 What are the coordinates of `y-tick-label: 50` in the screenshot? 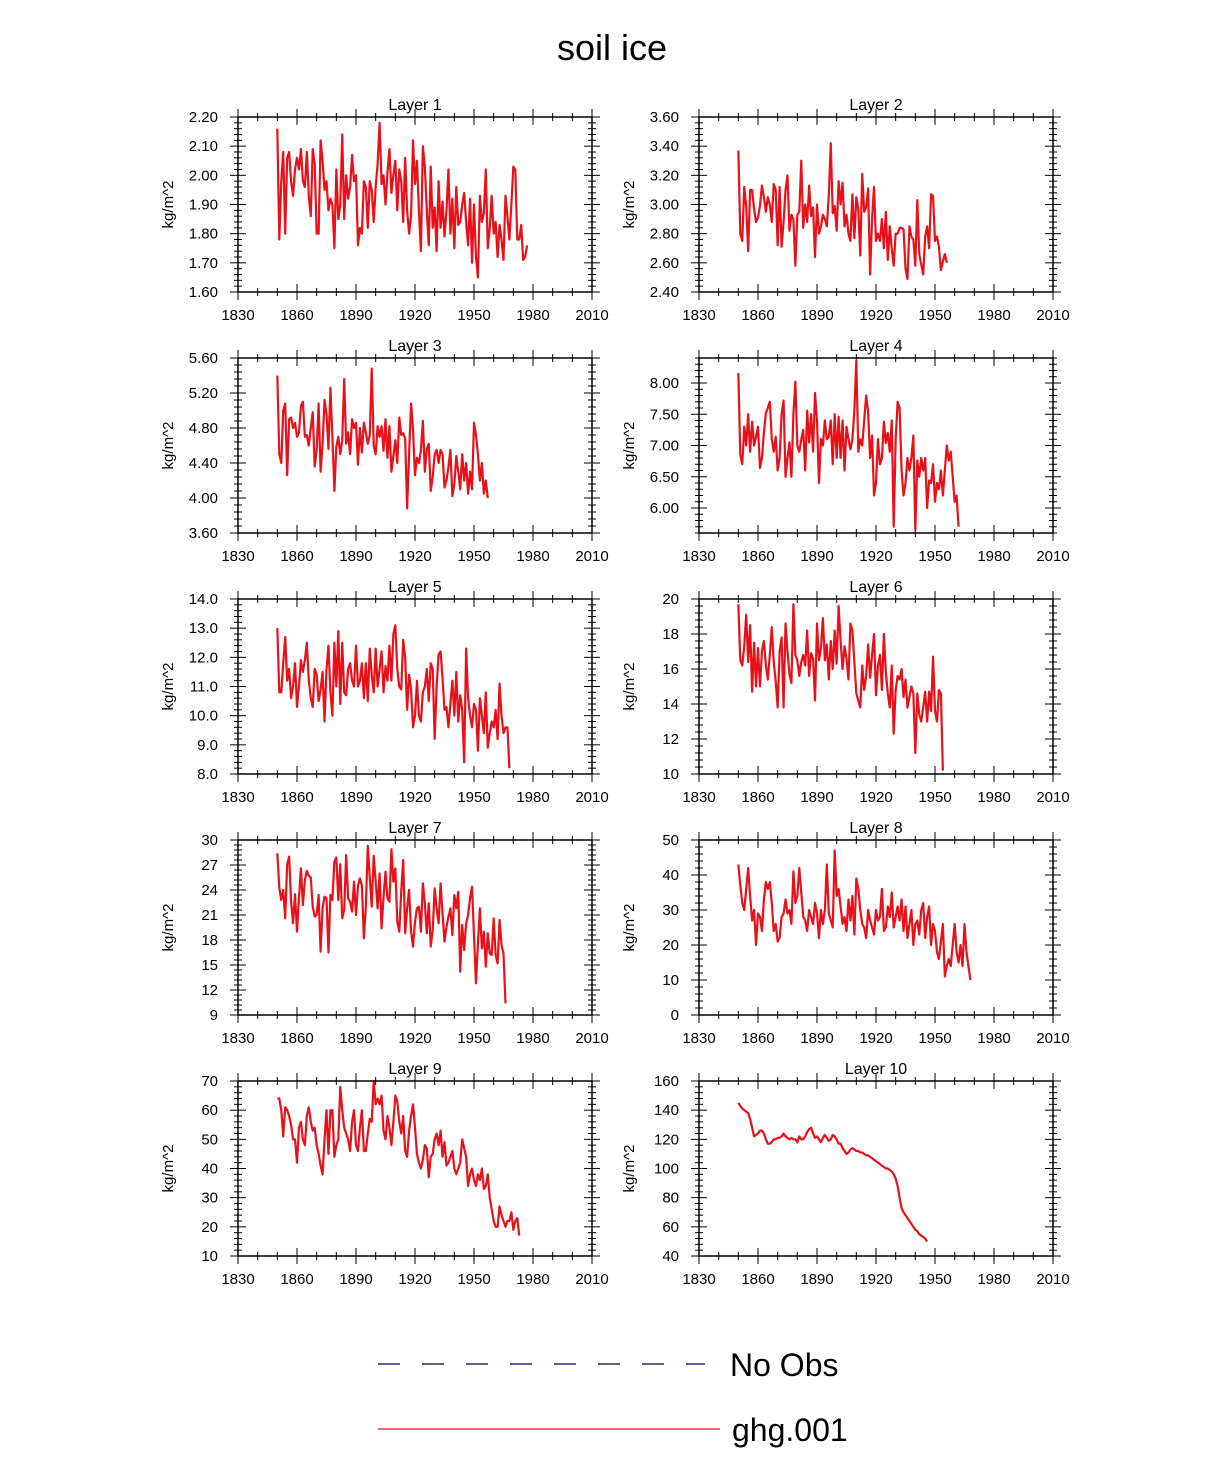 It's located at (209, 1139).